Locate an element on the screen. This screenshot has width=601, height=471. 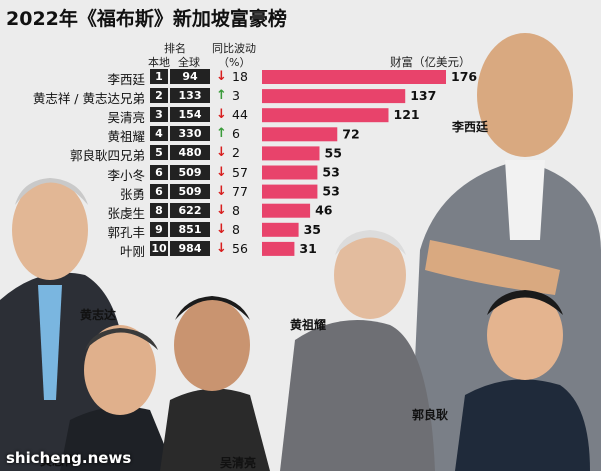
row-name: 郭孔丰 is located at coordinates (126, 232).